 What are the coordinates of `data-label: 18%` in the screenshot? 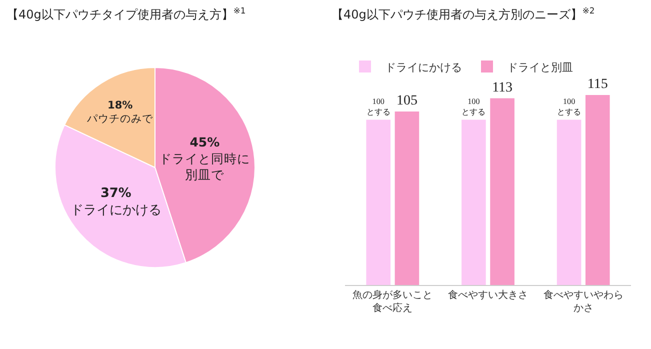 It's located at (121, 106).